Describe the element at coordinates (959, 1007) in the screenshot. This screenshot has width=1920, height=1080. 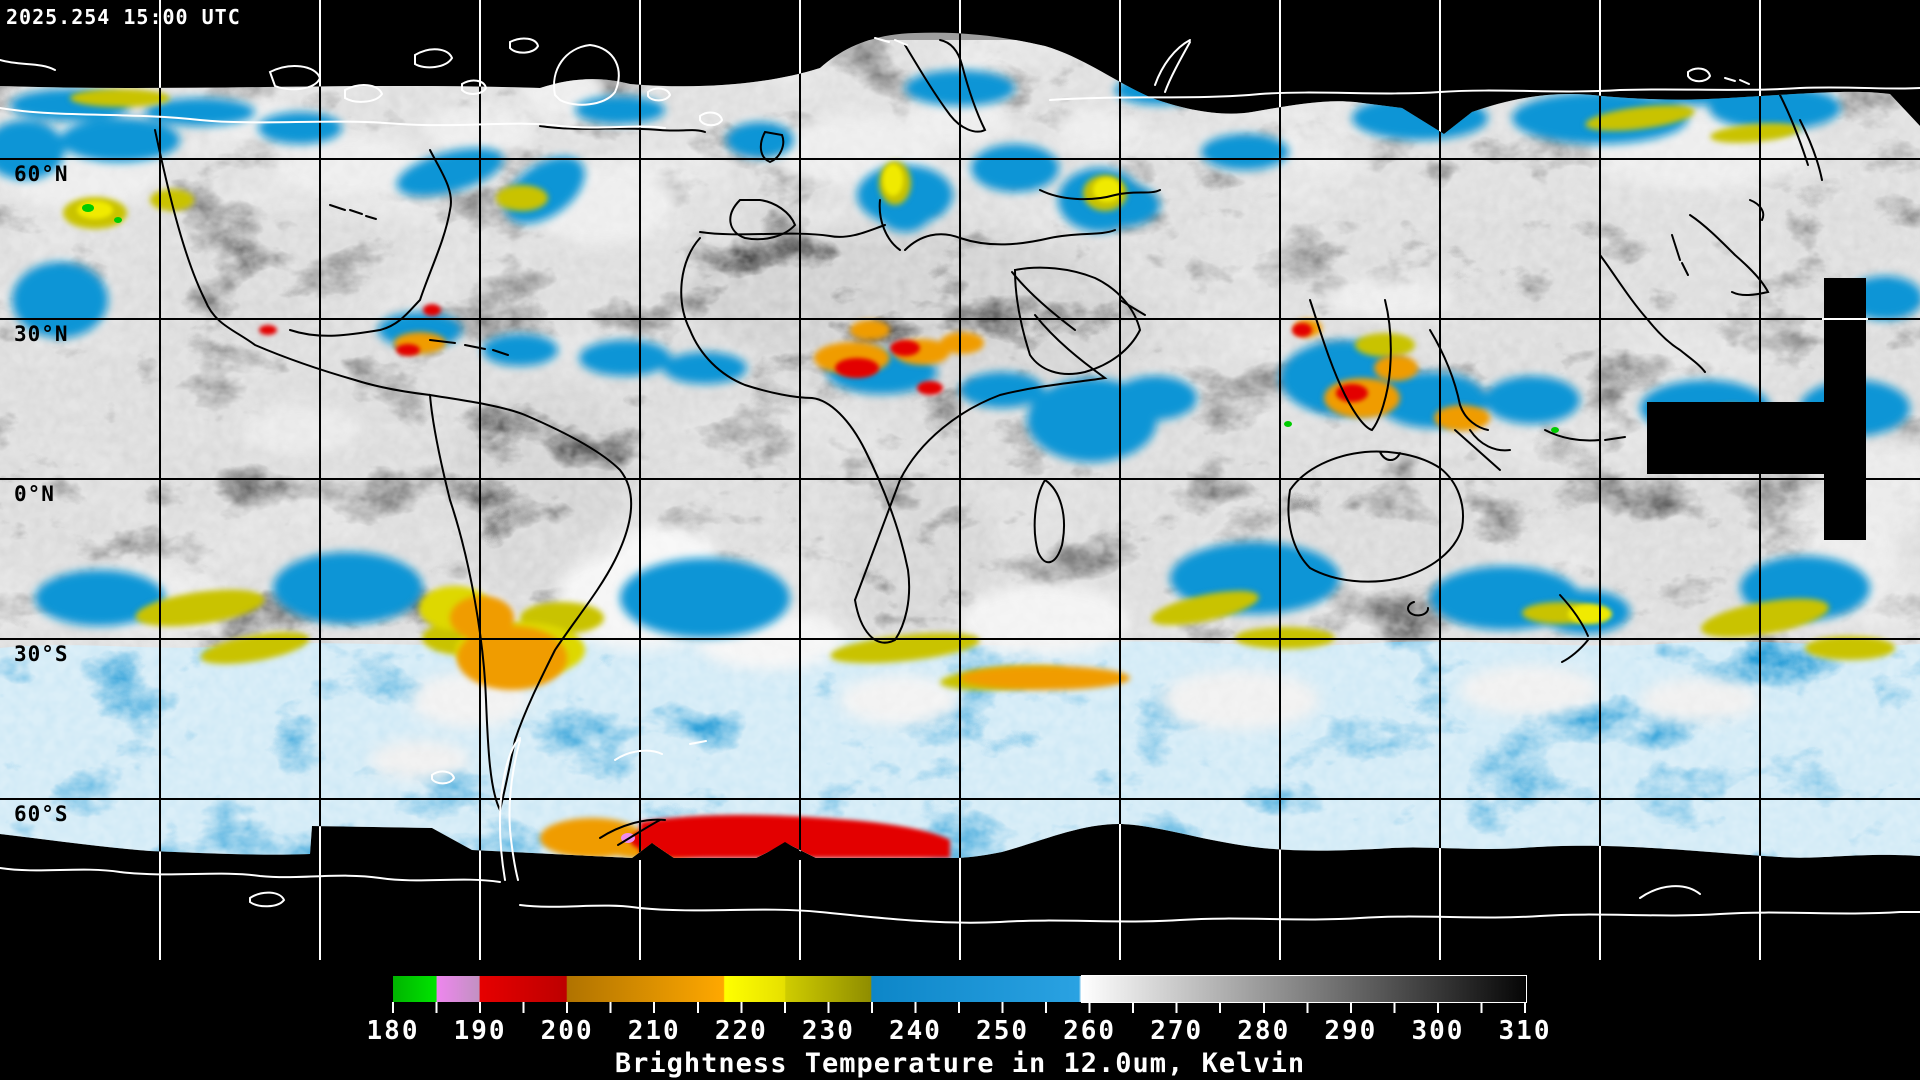
I see `colorbar-ticks` at that location.